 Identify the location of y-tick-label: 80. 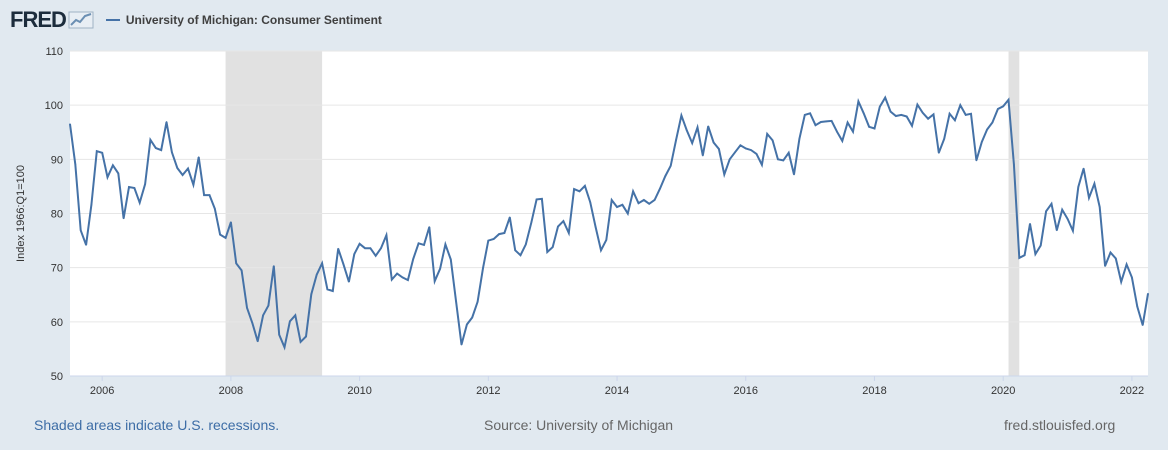
(57, 215).